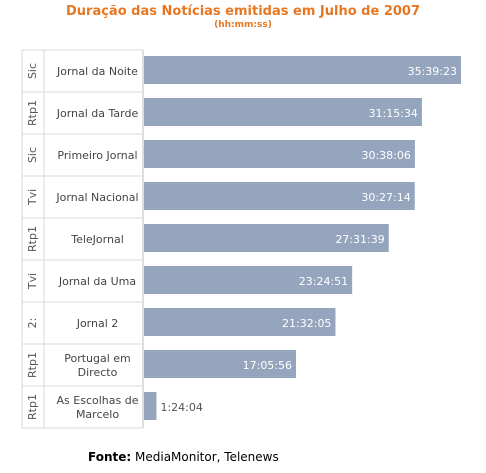 The height and width of the screenshot is (473, 486). I want to click on source-note: Fonte: MediaMonitor, Telenews, so click(183, 457).